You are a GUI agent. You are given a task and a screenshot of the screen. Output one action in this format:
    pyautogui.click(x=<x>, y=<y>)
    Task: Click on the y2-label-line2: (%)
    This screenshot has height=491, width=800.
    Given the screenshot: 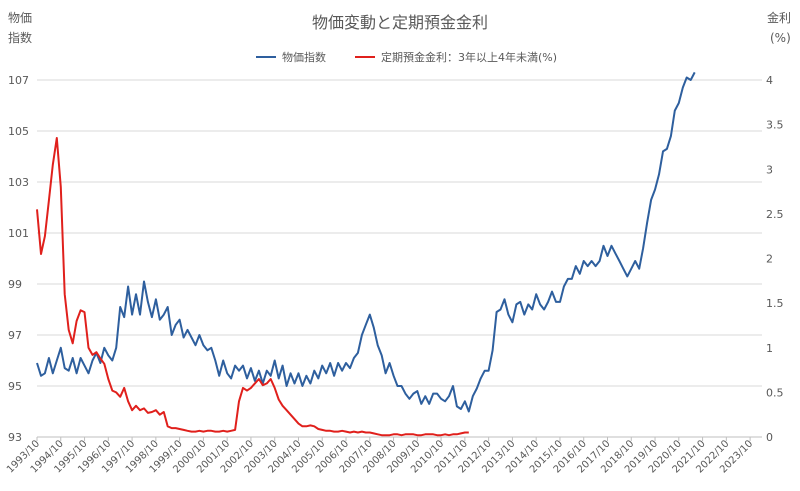 What is the action you would take?
    pyautogui.click(x=780, y=38)
    